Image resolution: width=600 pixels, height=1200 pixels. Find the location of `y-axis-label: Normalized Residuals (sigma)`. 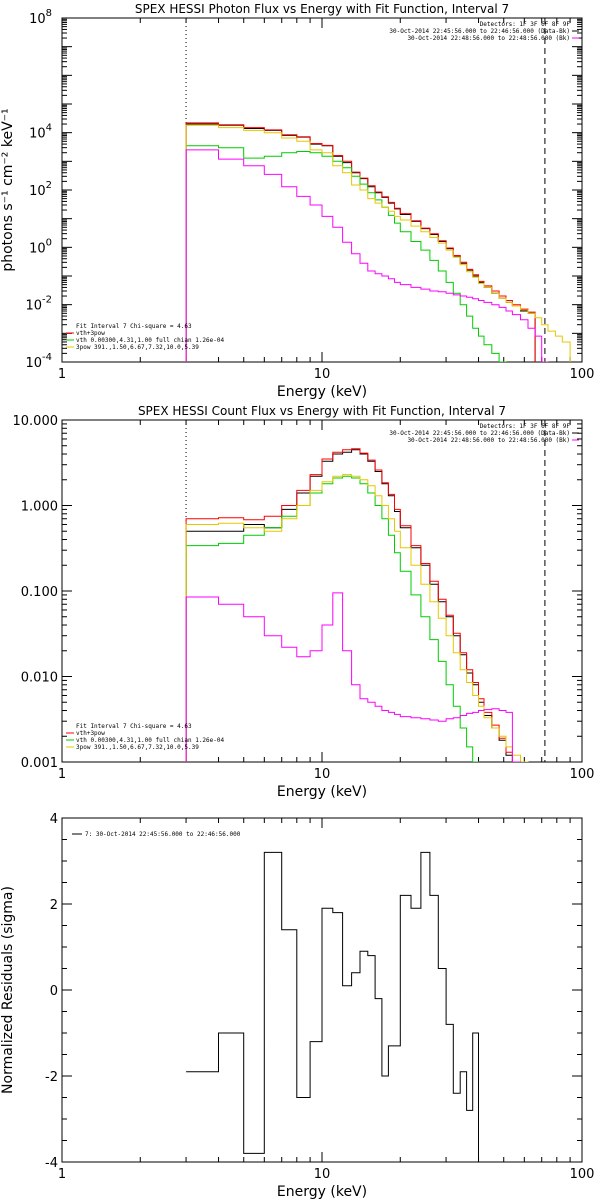

y-axis-label: Normalized Residuals (sigma) is located at coordinates (8, 990).